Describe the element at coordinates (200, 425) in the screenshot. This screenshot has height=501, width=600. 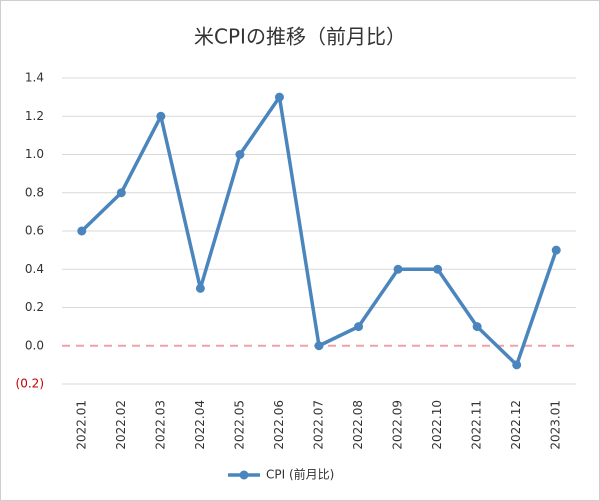
I see `x-tick-label: 2022.04` at that location.